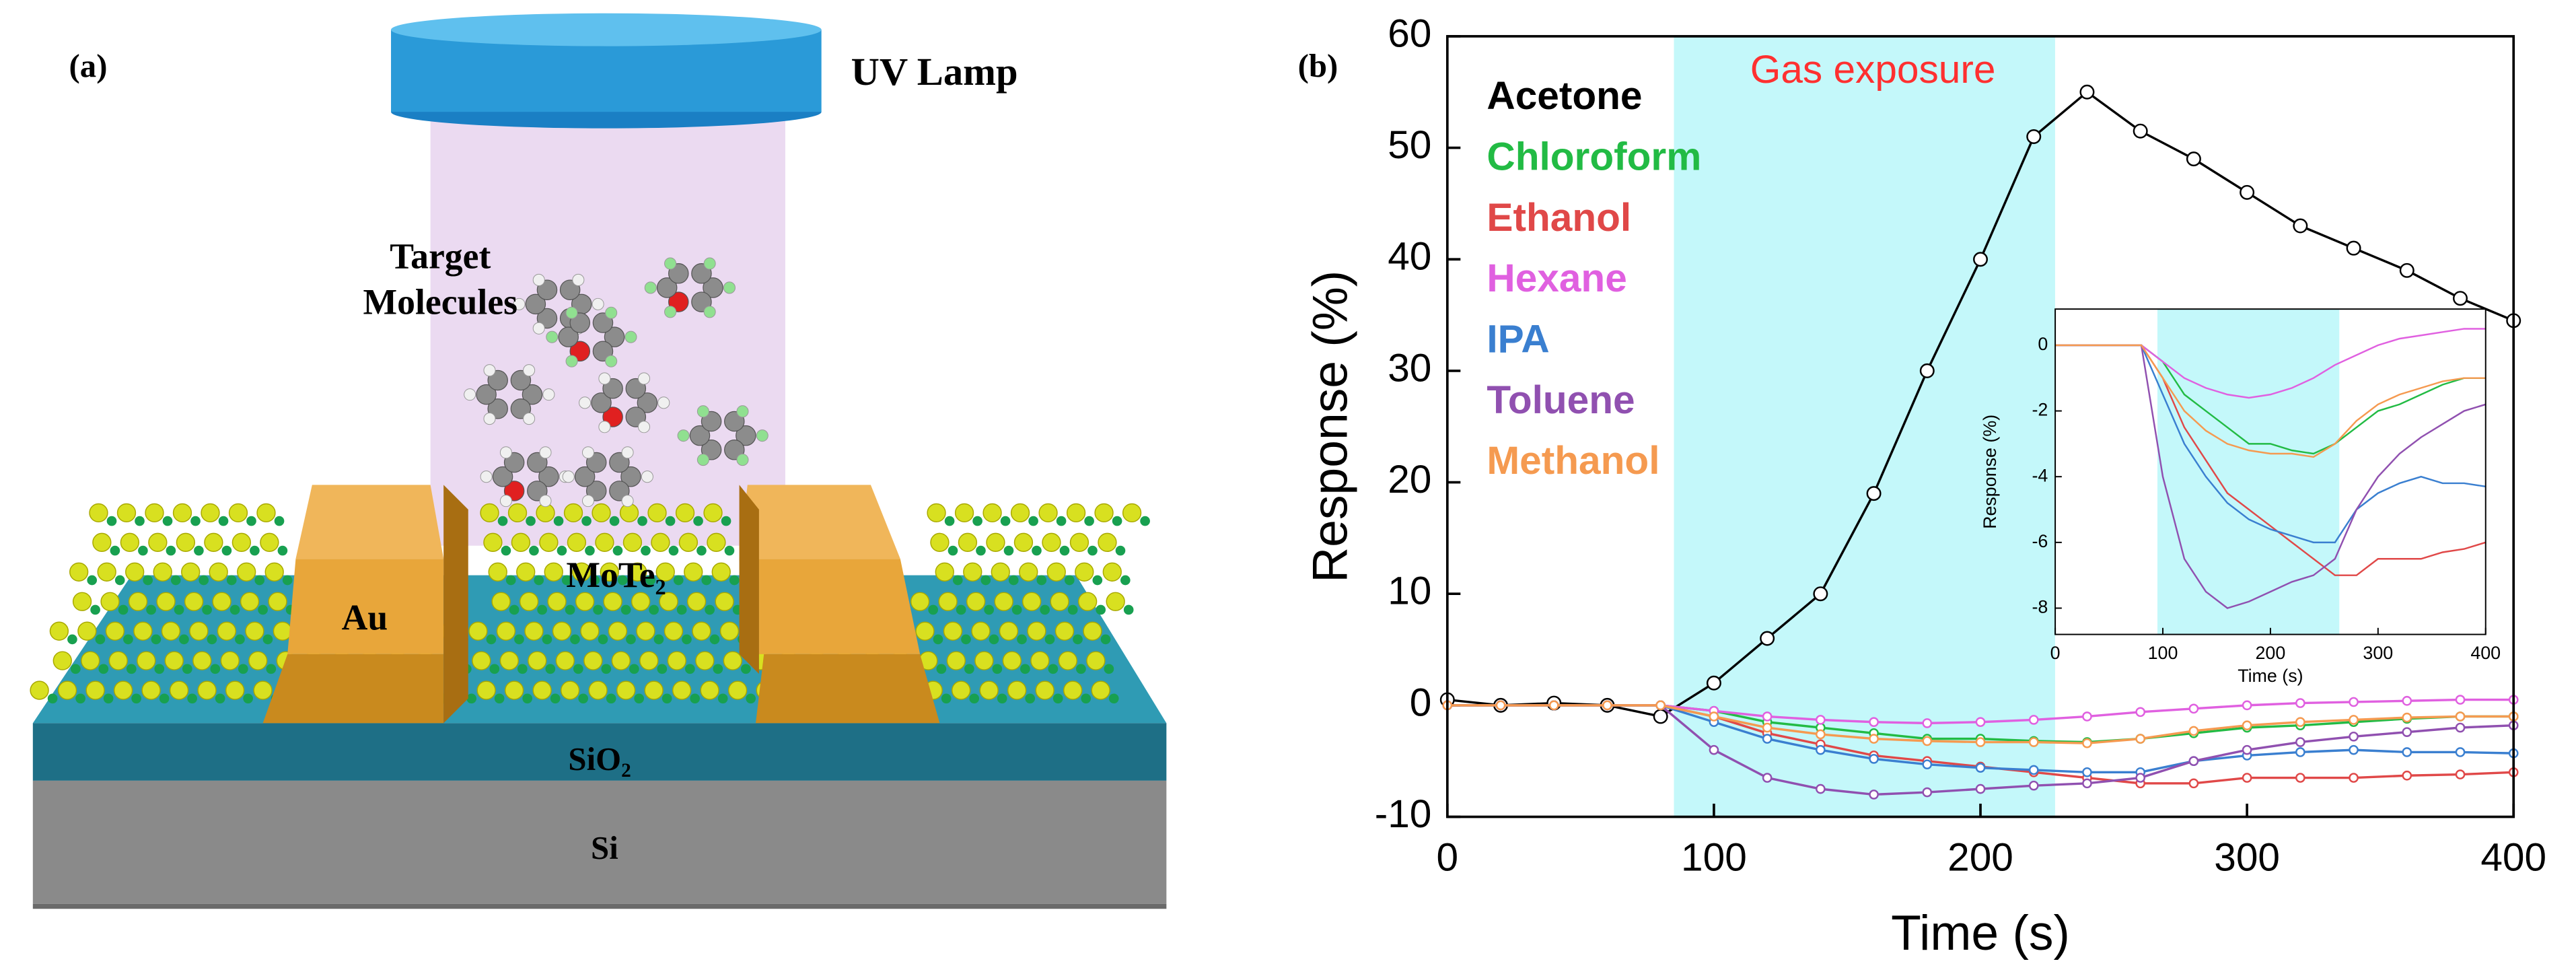 The width and height of the screenshot is (2576, 978). I want to click on y-tick-label: 60, so click(1409, 33).